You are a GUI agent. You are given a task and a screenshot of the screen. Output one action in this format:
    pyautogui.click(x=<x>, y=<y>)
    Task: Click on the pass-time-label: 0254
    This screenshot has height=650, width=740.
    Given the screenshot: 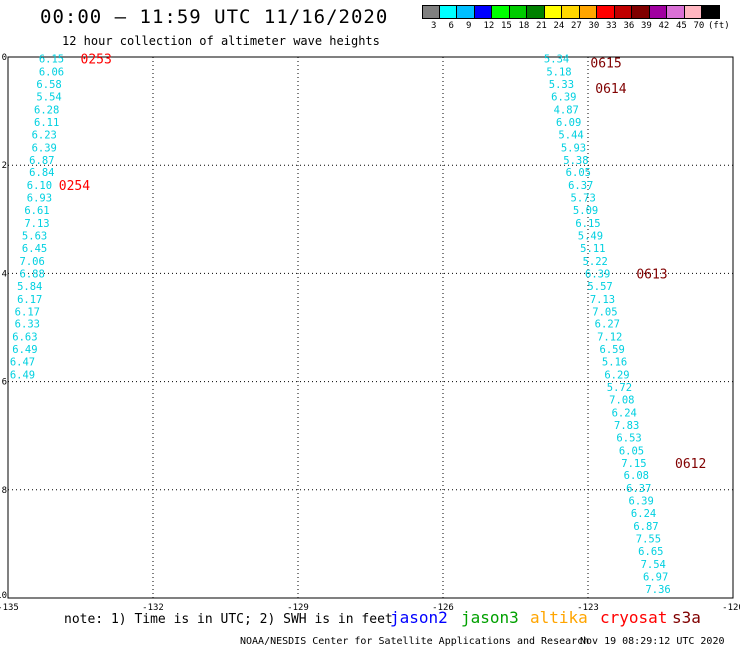 What is the action you would take?
    pyautogui.click(x=74, y=186)
    